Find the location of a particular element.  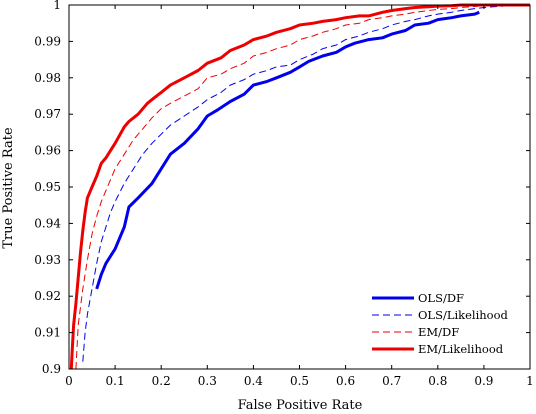

y-tick-label: 0.92 is located at coordinates (47, 296).